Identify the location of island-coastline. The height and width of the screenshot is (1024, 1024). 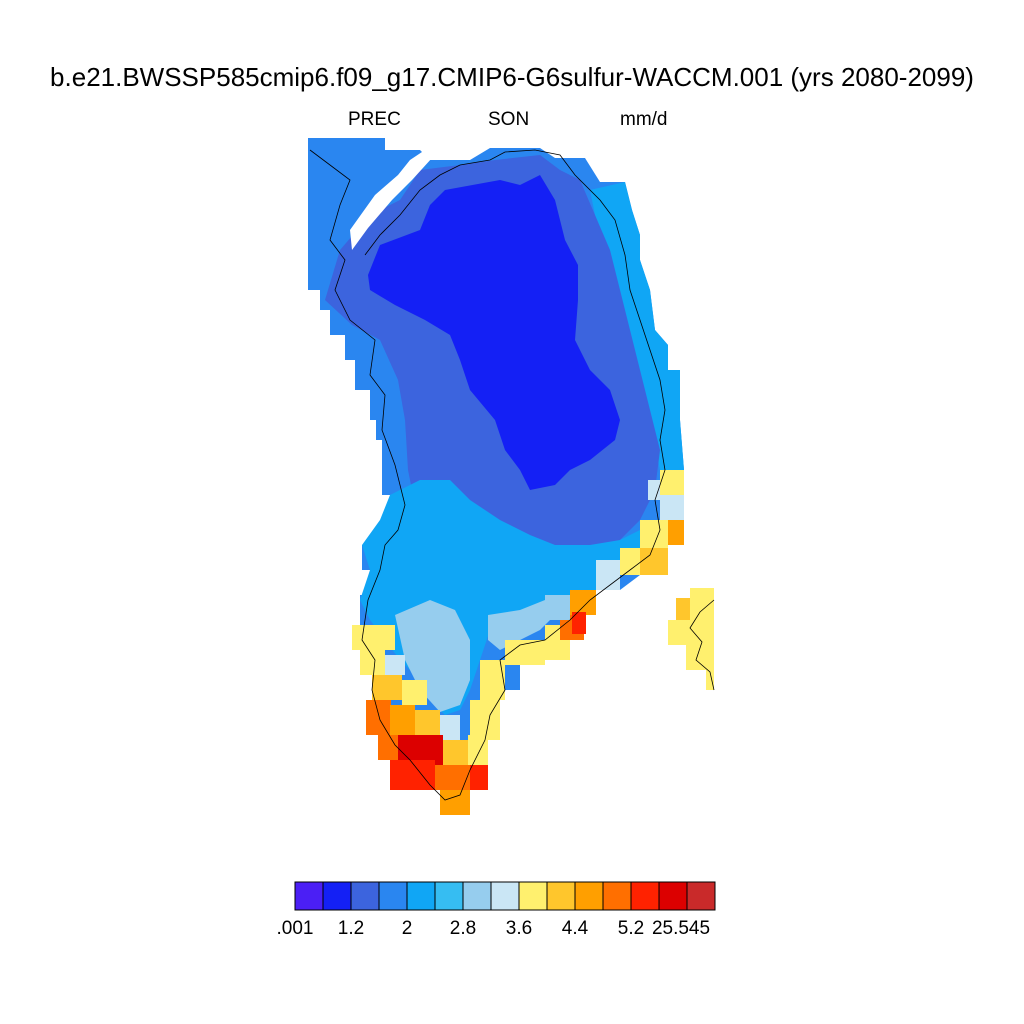
(702, 645).